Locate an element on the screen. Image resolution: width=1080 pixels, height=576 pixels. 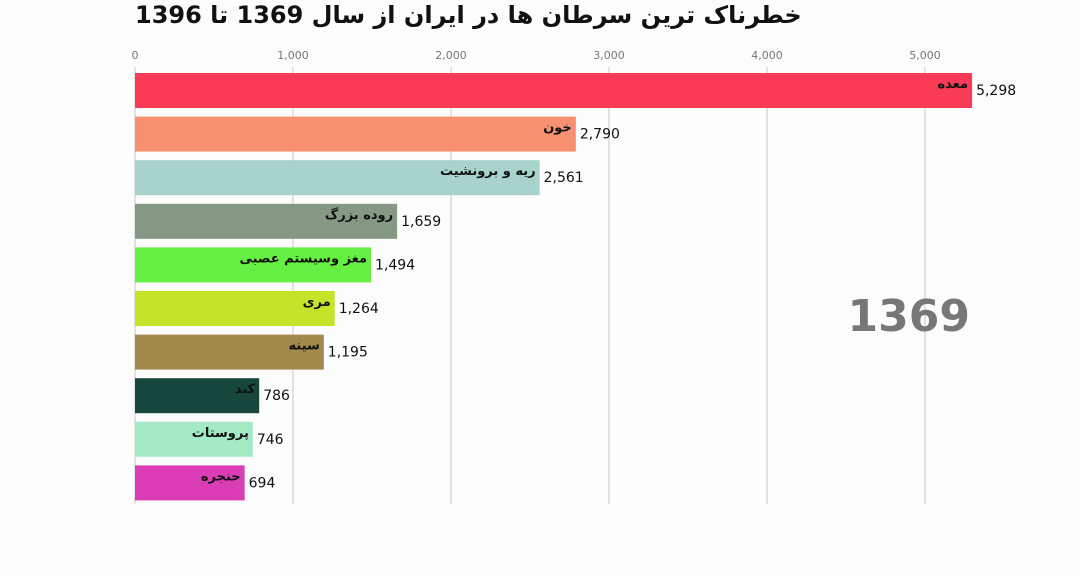
bar-value-label: 746 is located at coordinates (270, 440).